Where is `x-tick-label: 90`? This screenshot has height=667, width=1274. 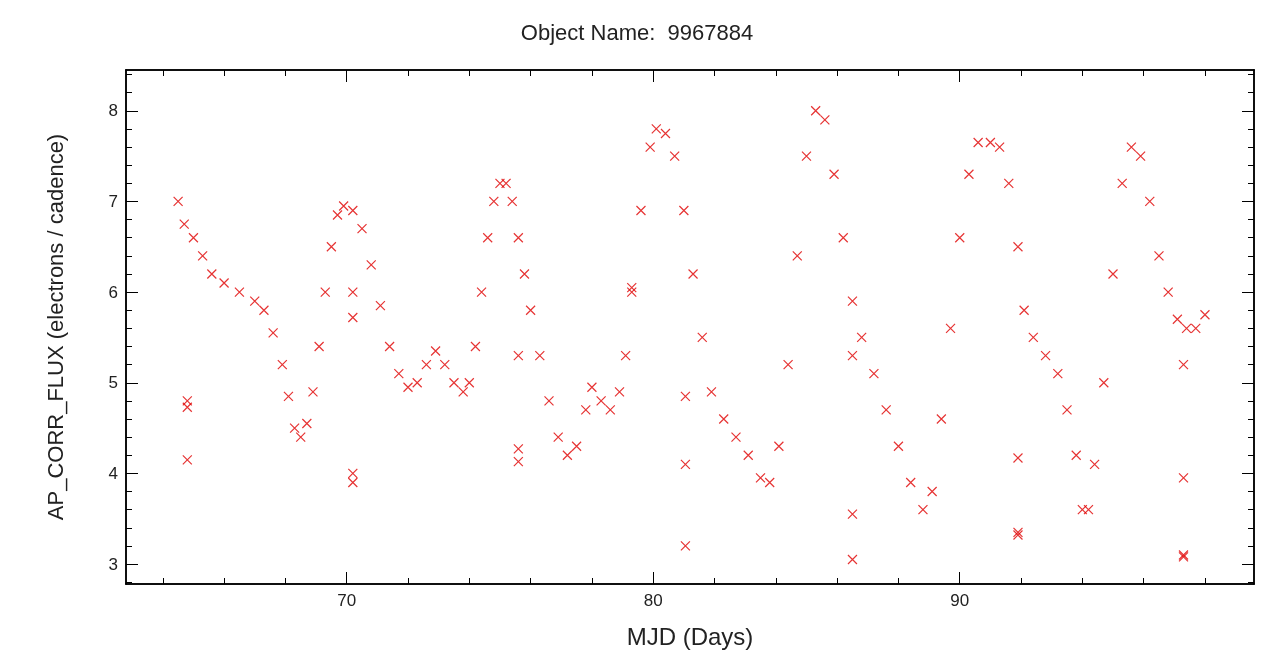
x-tick-label: 90 is located at coordinates (960, 600).